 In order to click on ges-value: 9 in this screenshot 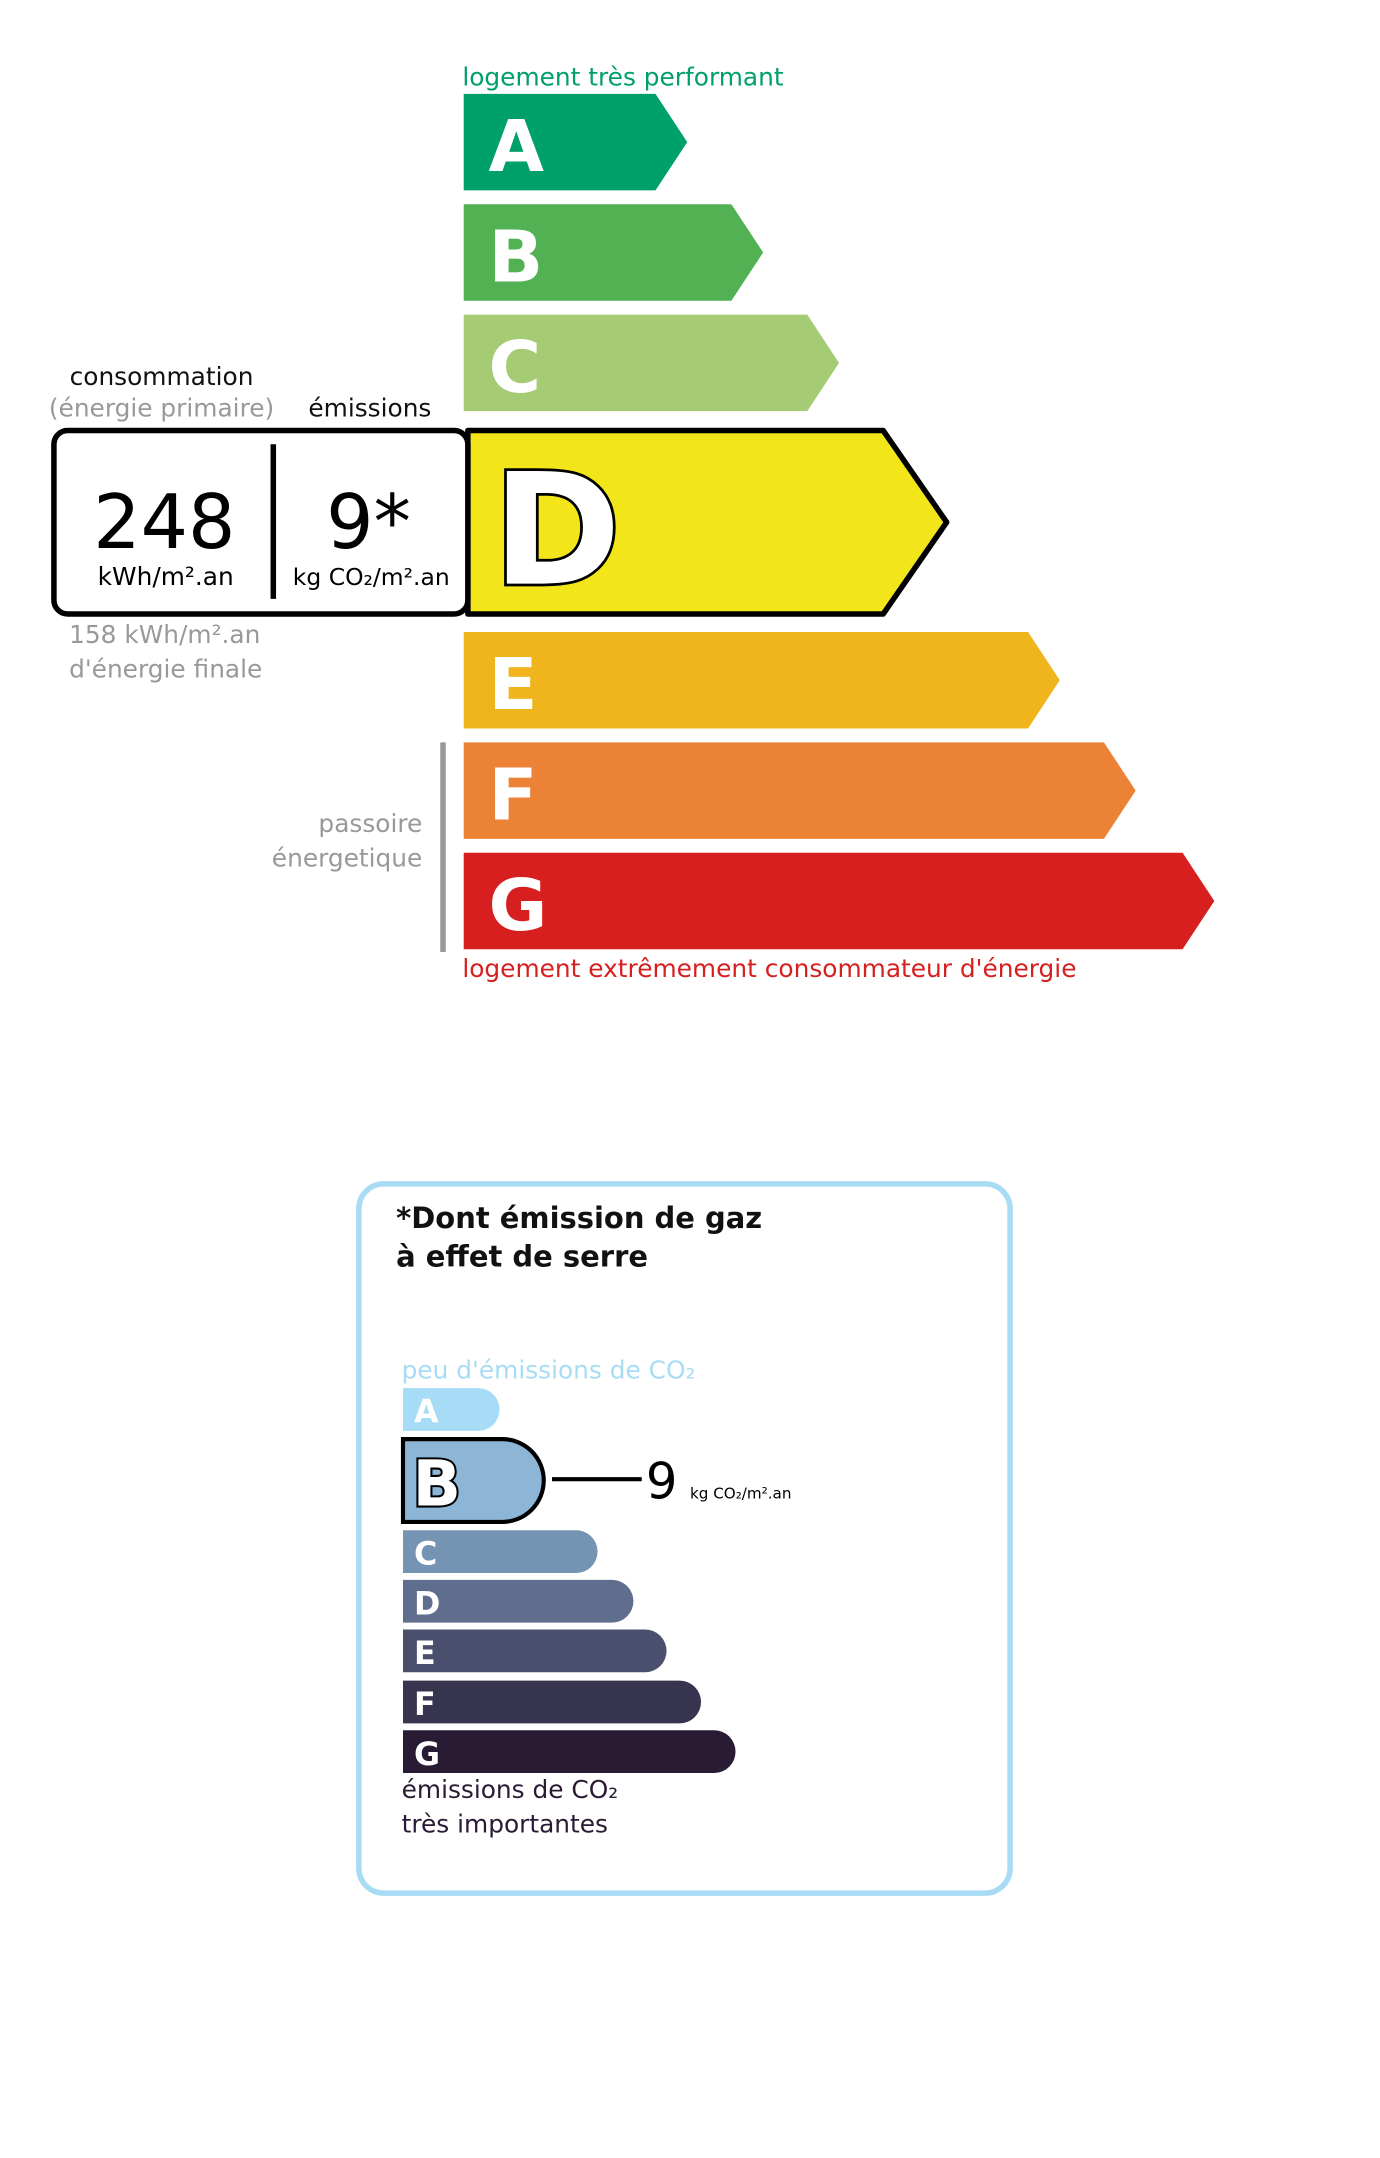, I will do `click(662, 1481)`.